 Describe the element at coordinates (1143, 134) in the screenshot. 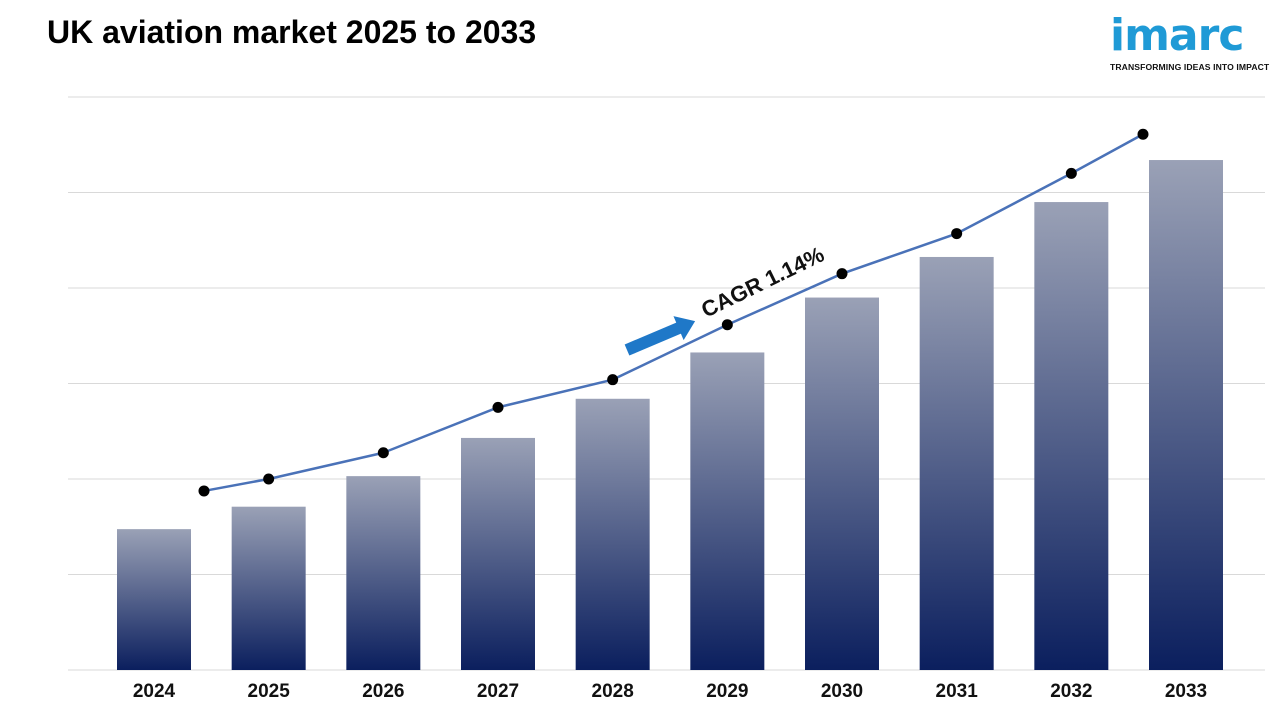

I see `trend-point-2033` at that location.